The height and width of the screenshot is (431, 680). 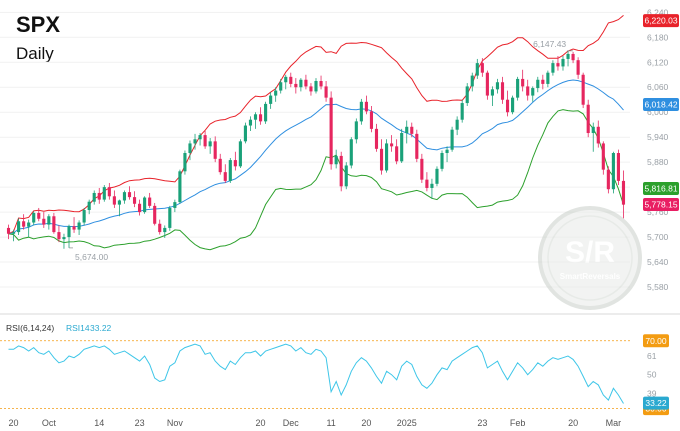 What do you see at coordinates (658, 112) in the screenshot?
I see `price-tick-label: 6,000` at bounding box center [658, 112].